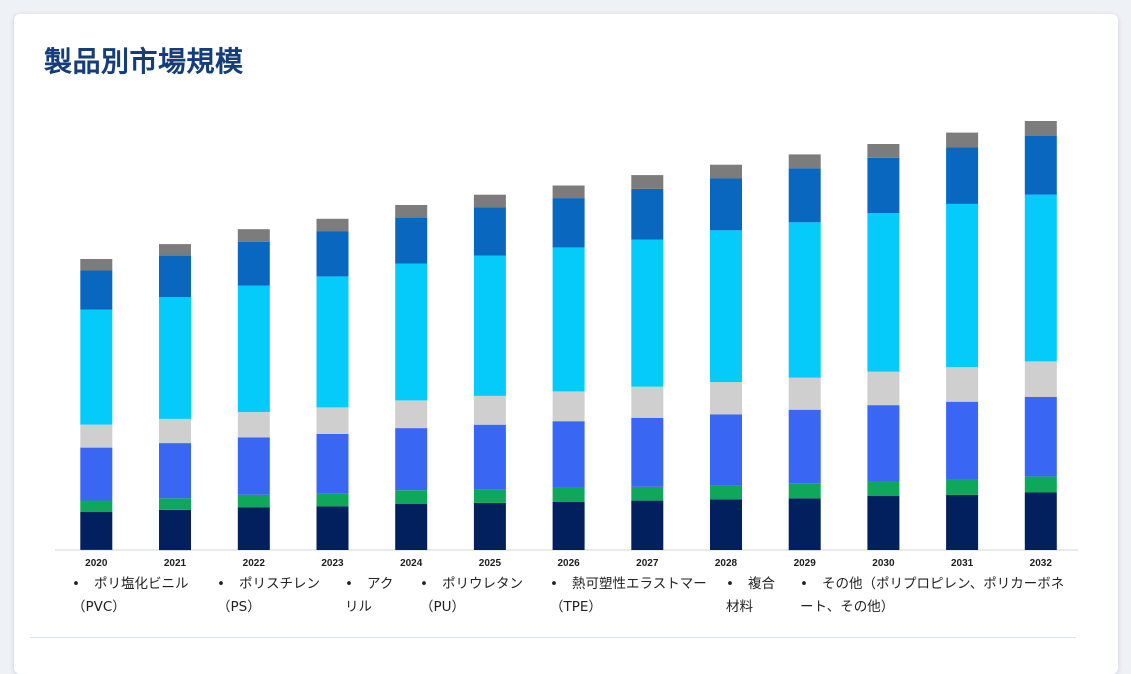 The image size is (1131, 674). Describe the element at coordinates (568, 563) in the screenshot. I see `x-tick-label-2026: 2026` at that location.